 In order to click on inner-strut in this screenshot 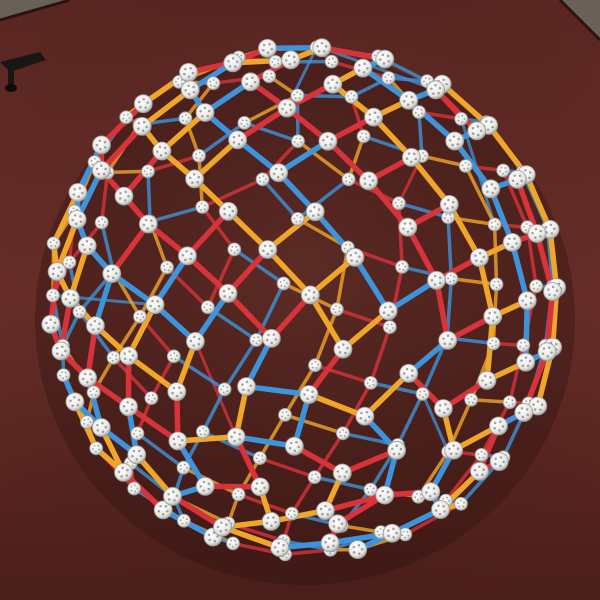, I will do `click(215, 389)`.